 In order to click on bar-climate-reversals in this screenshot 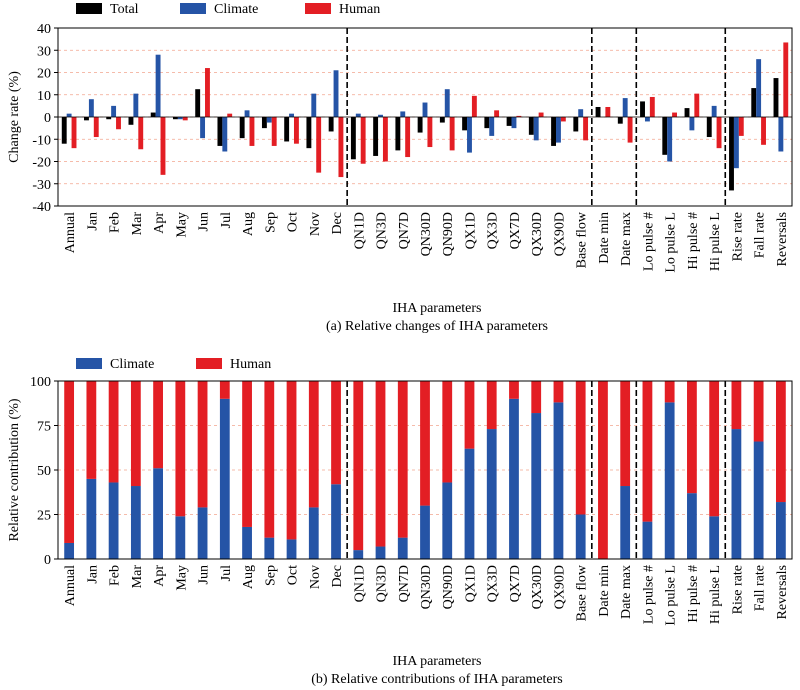, I will do `click(781, 134)`.